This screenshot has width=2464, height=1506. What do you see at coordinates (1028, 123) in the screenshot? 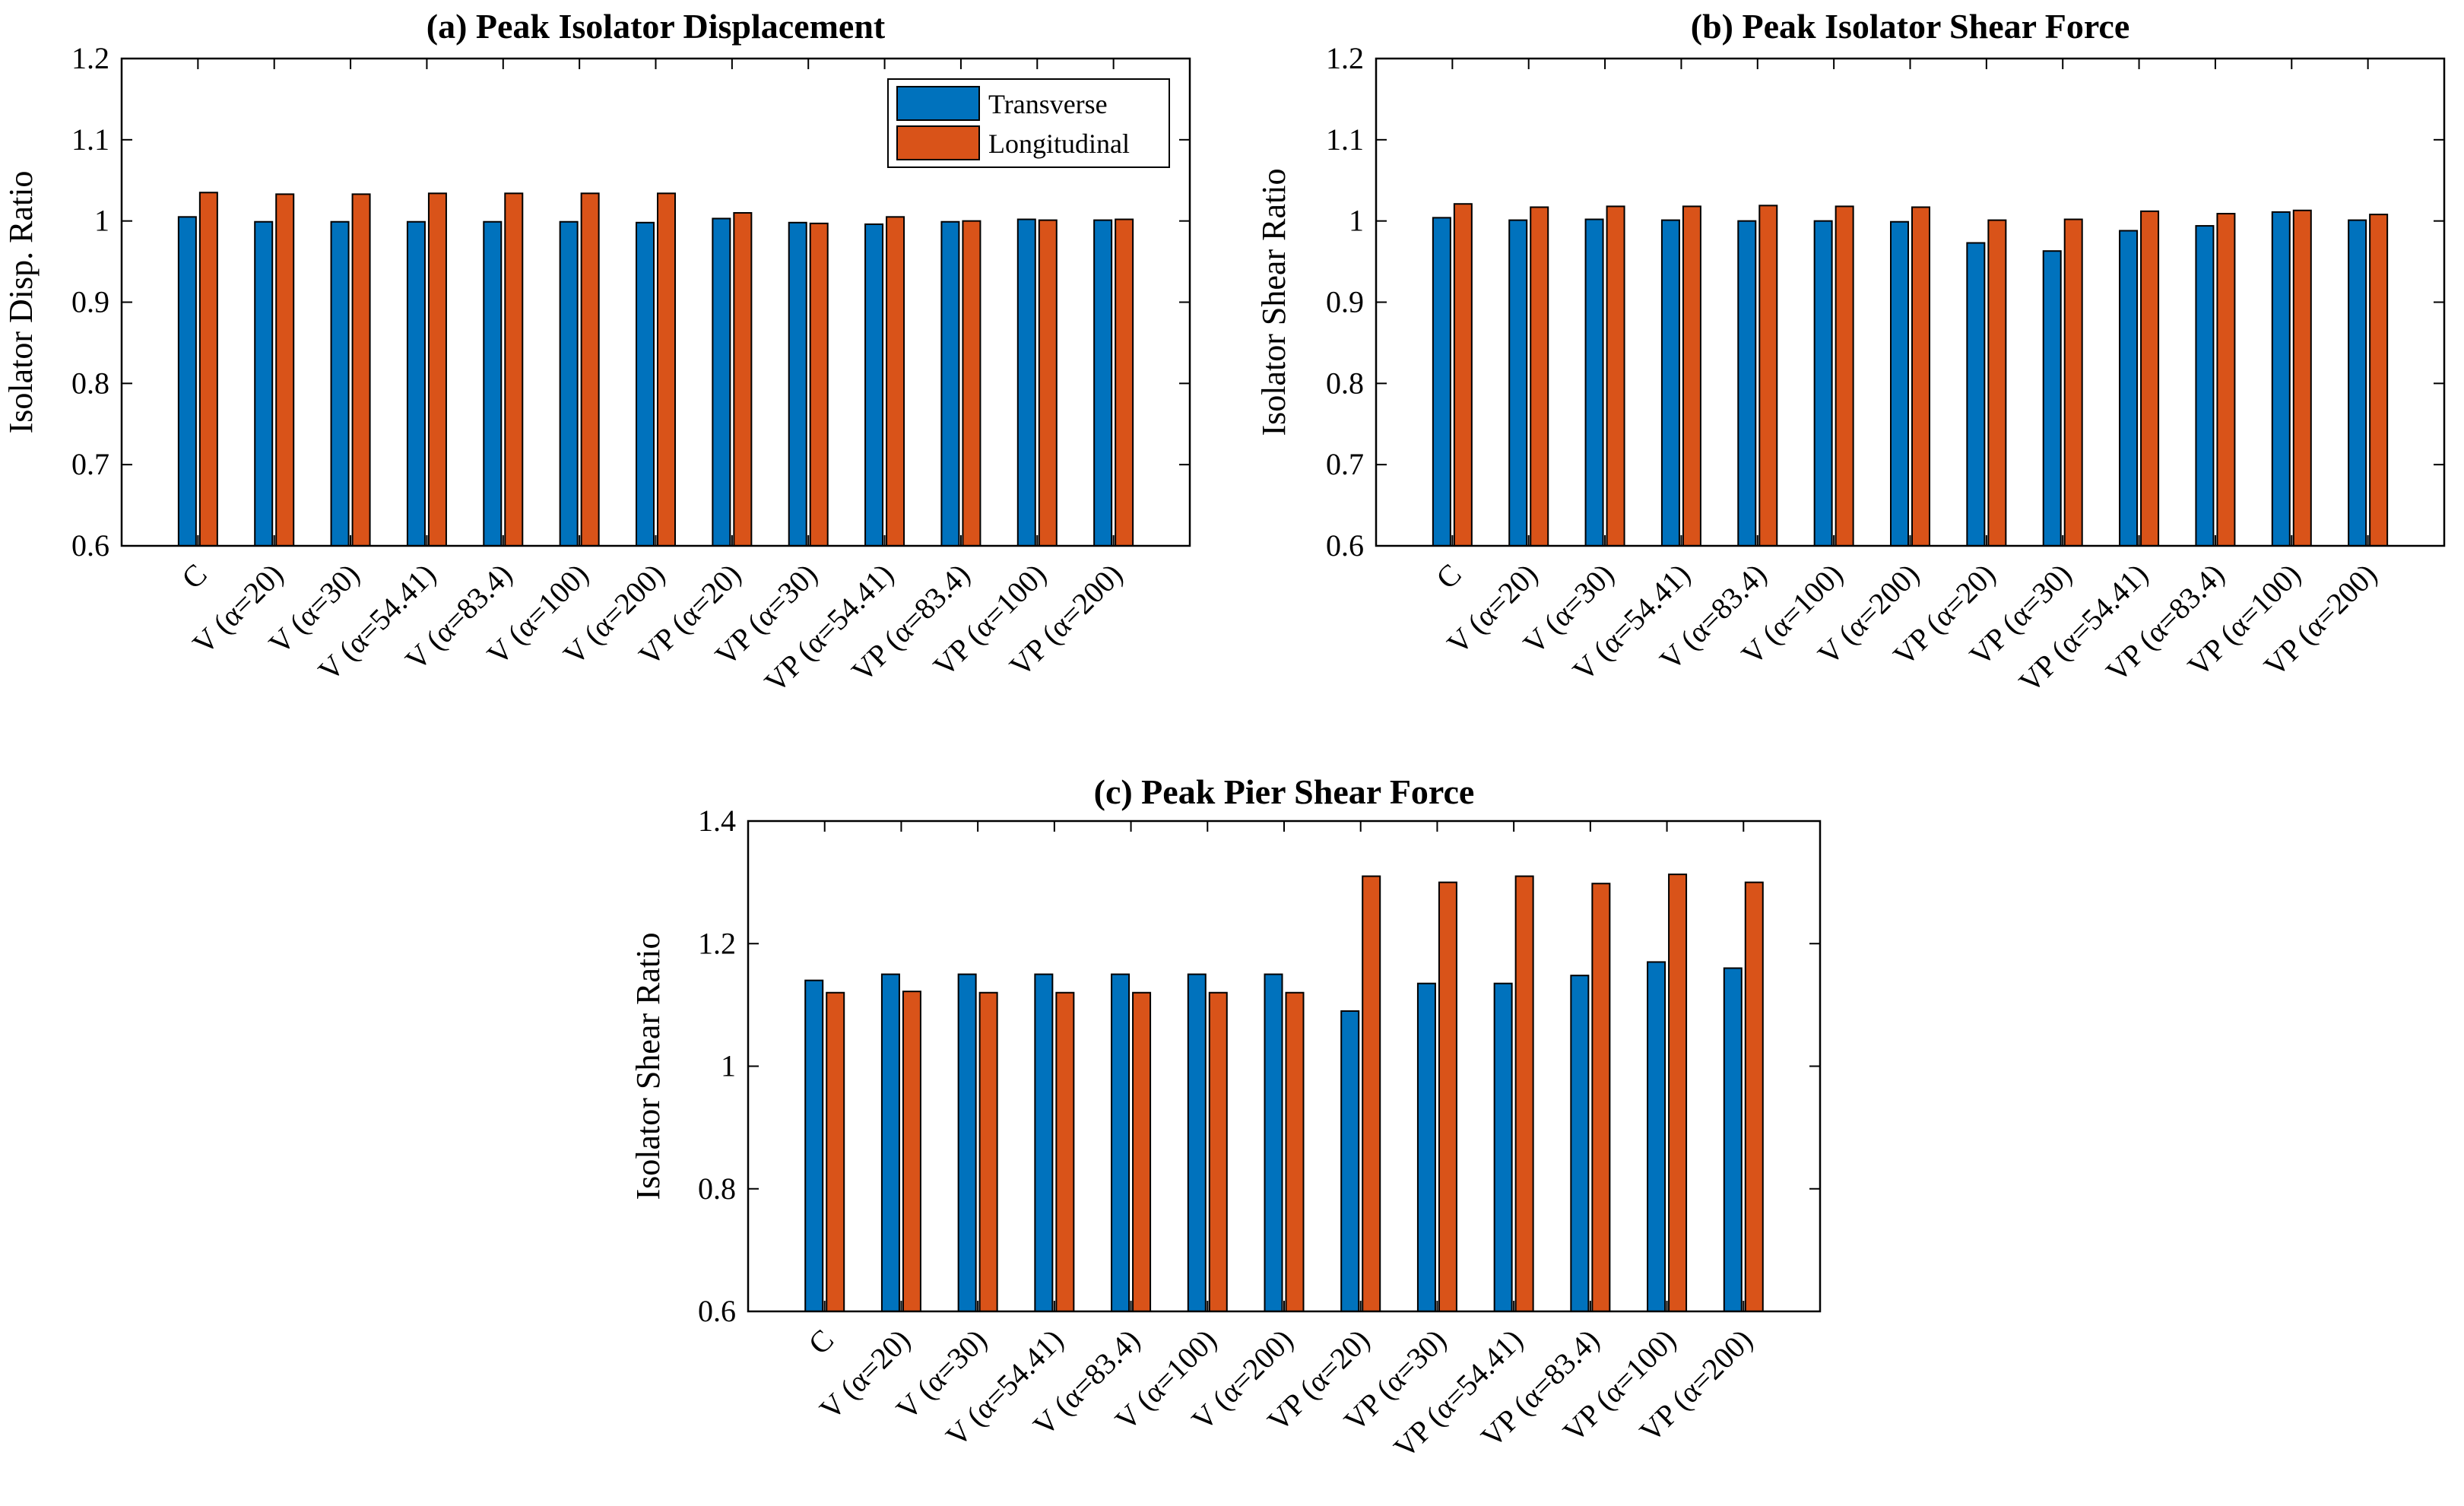
I see `legend: Transverse Longitudinal` at bounding box center [1028, 123].